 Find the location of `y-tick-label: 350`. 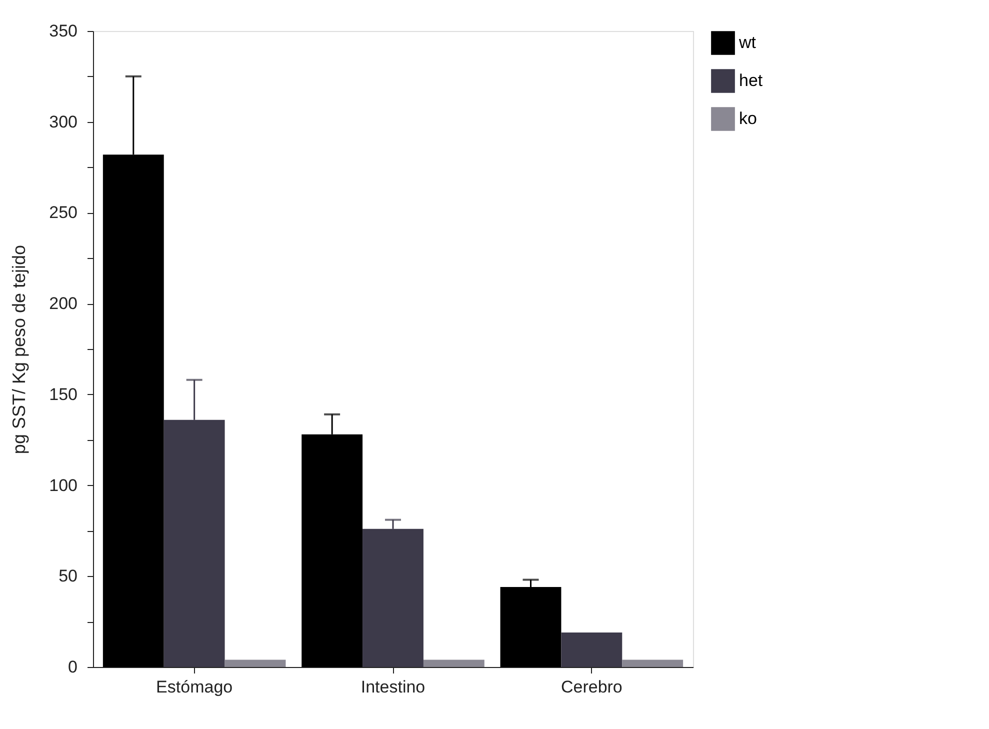

y-tick-label: 350 is located at coordinates (63, 31).